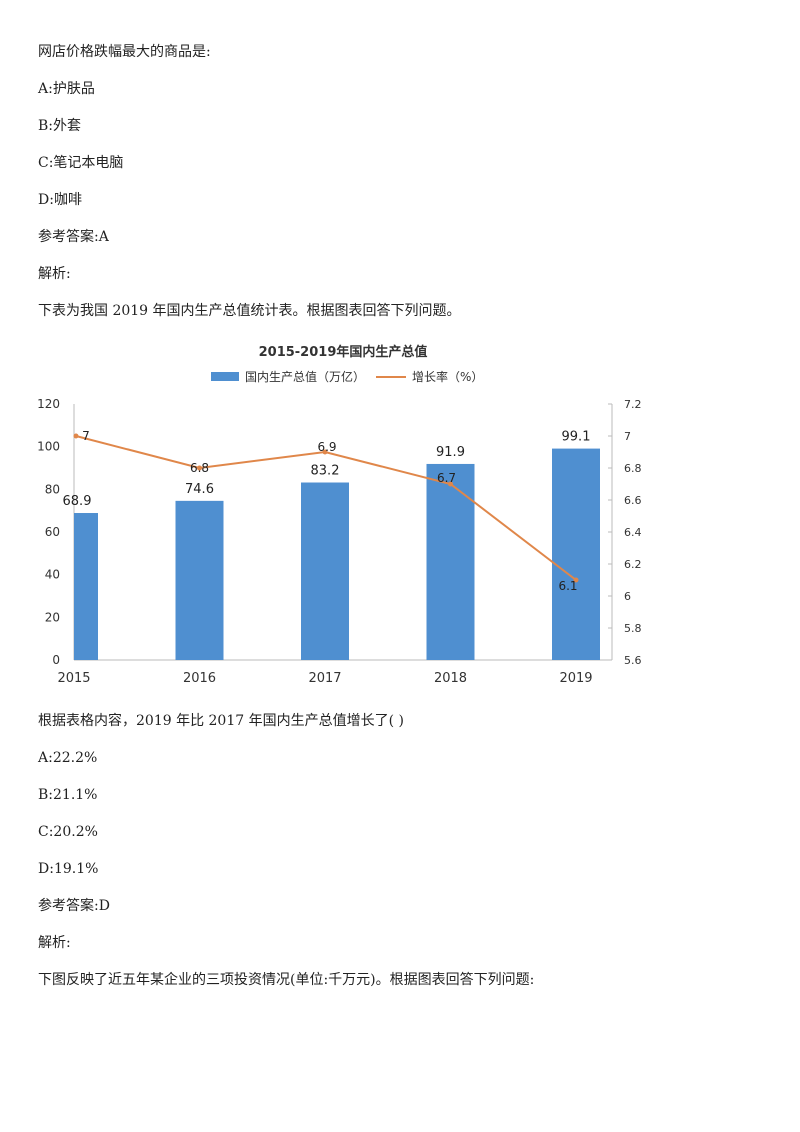 This screenshot has width=800, height=1132. Describe the element at coordinates (286, 980) in the screenshot. I see `intro-3: 下图反映了近五年某企业的三项投资情况(单位:千万元)。根据图表回答下列问题:` at that location.